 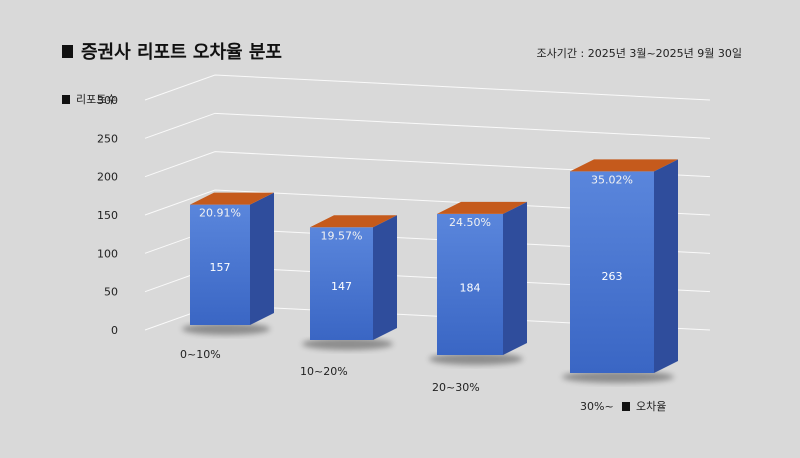 I want to click on survey-period: 조사기간 : 2025년 3월~2025년 9월 30일, so click(x=639, y=53).